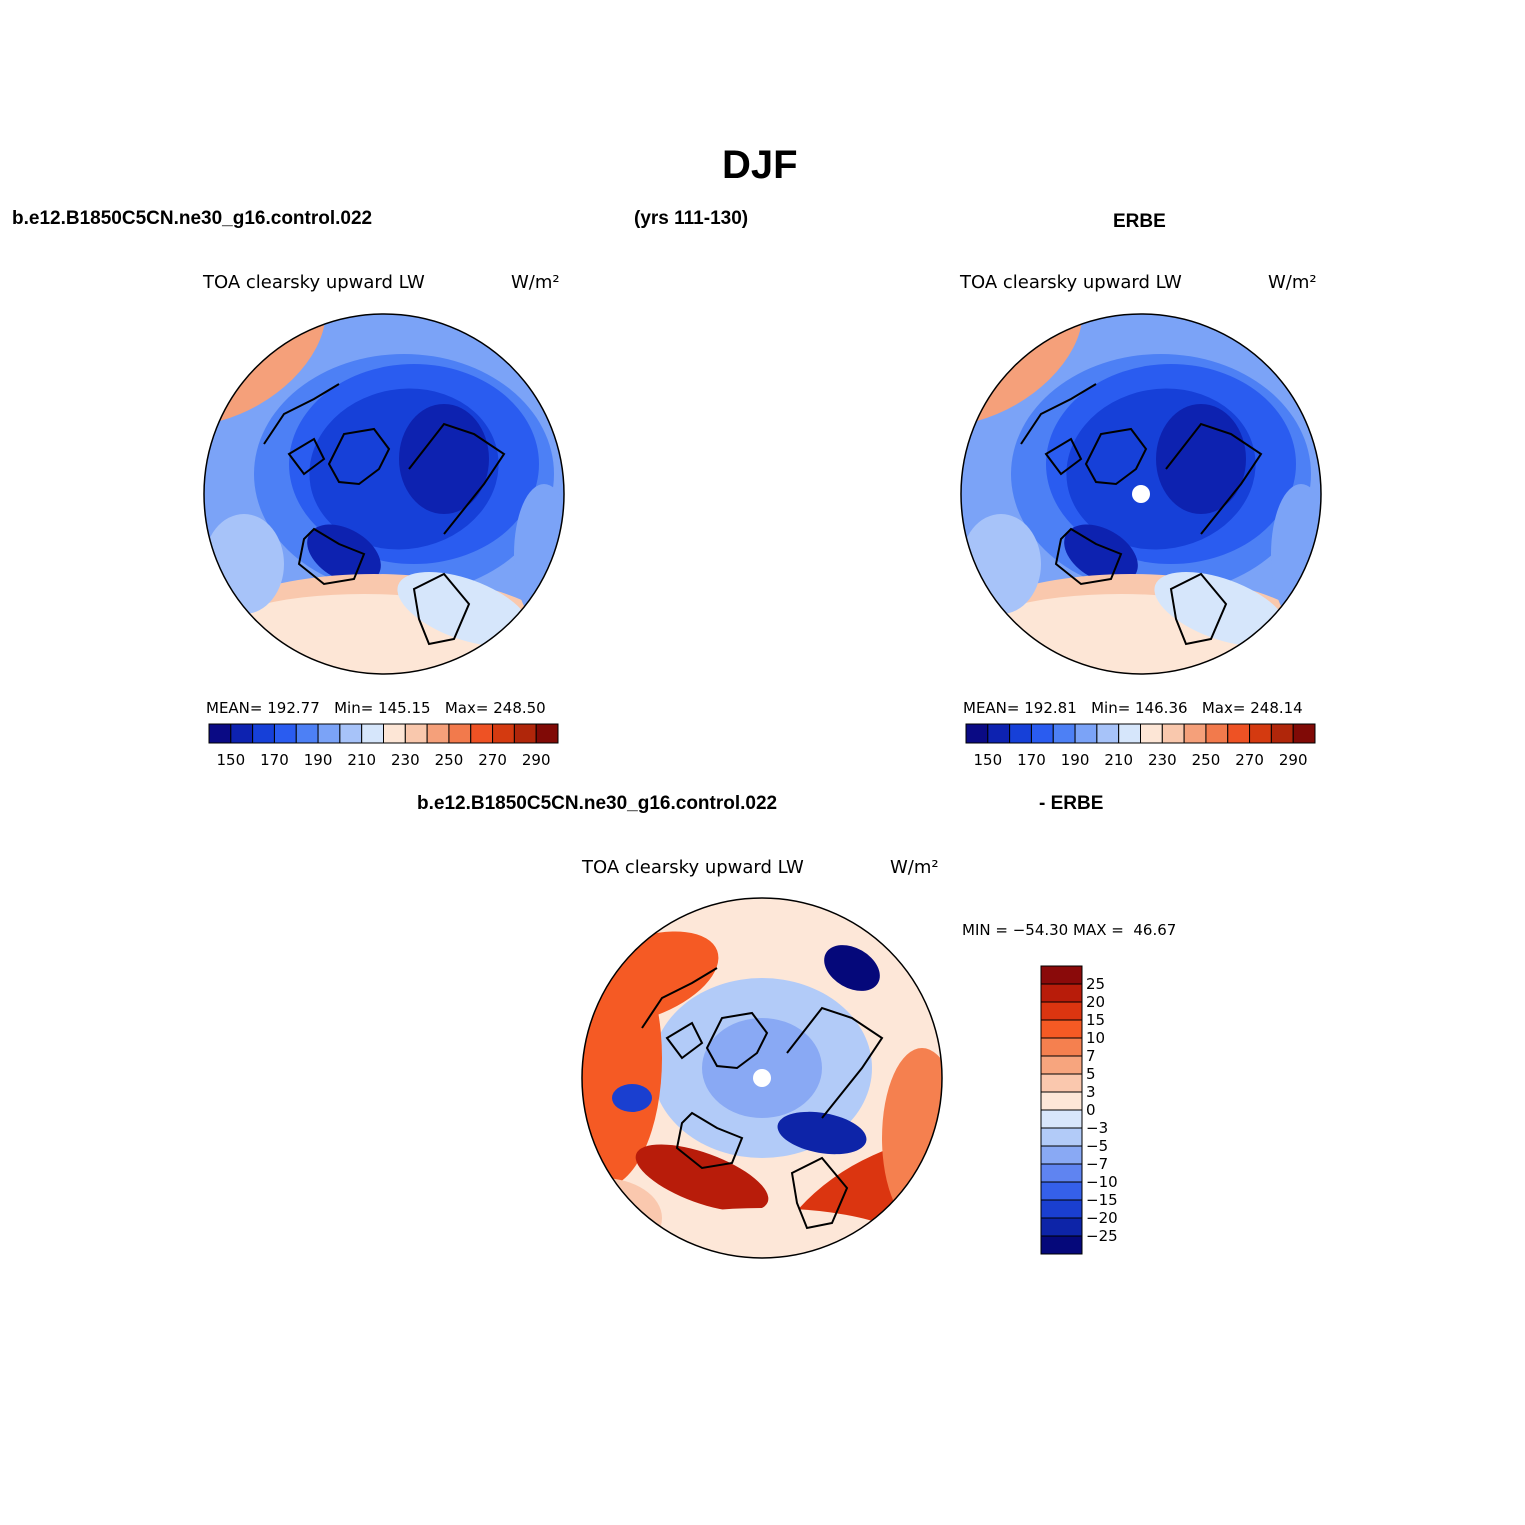 This screenshot has height=1525, width=1525. Describe the element at coordinates (760, 165) in the screenshot. I see `figure-title: DJF` at that location.